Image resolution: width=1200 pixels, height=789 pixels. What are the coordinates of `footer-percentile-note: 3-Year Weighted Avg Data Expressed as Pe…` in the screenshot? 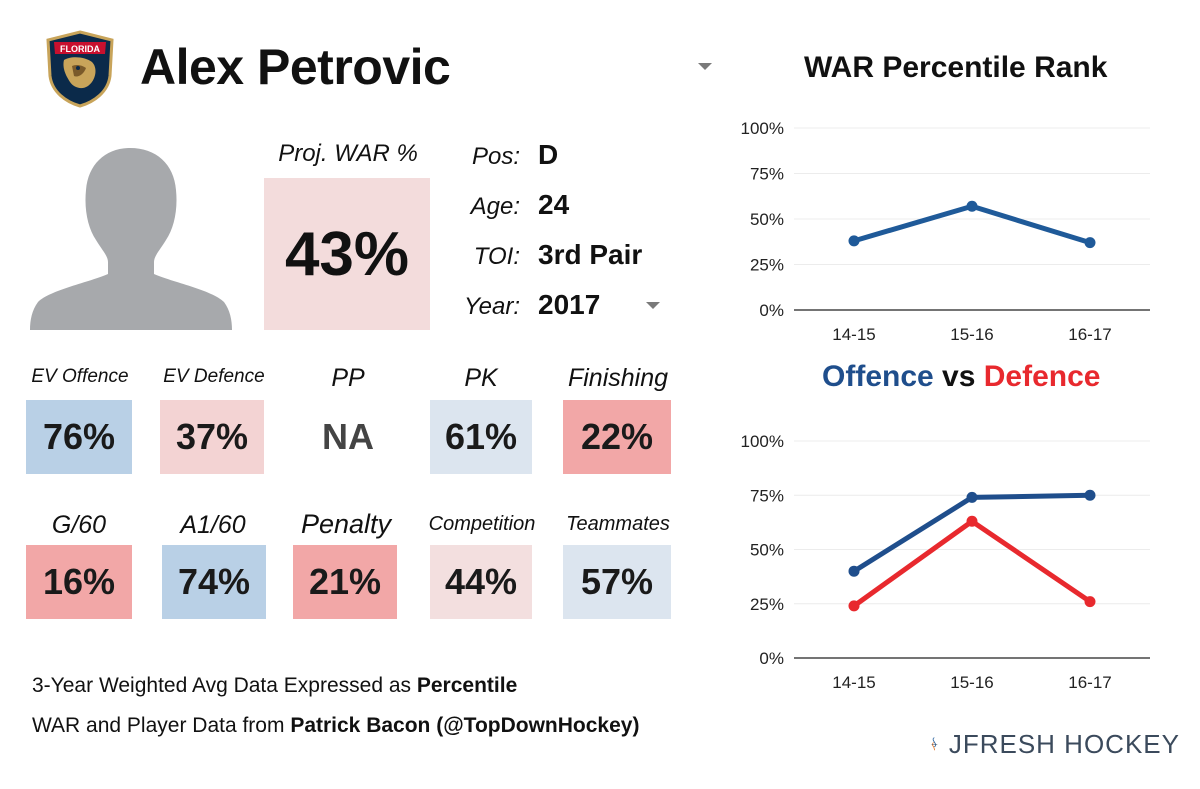 It's located at (274, 686).